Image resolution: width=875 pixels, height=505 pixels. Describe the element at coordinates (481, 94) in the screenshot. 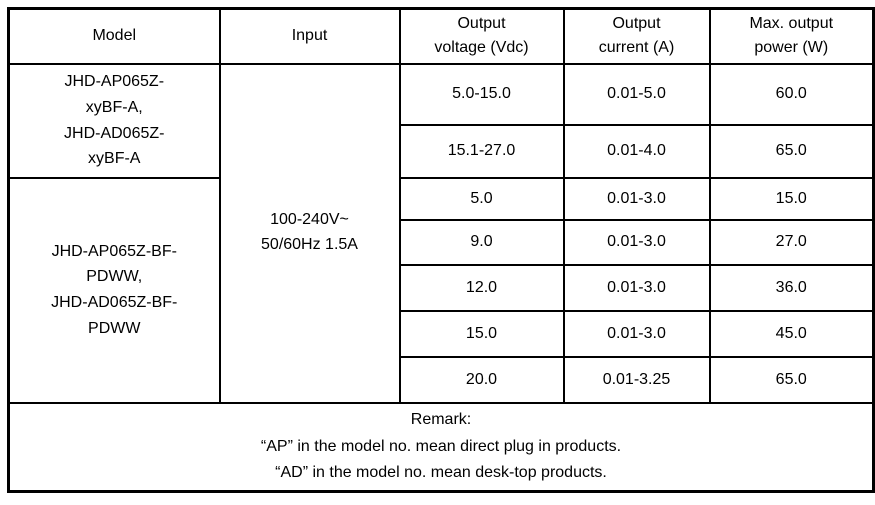

I see `cell-voltage: 5.0-15.0` at that location.